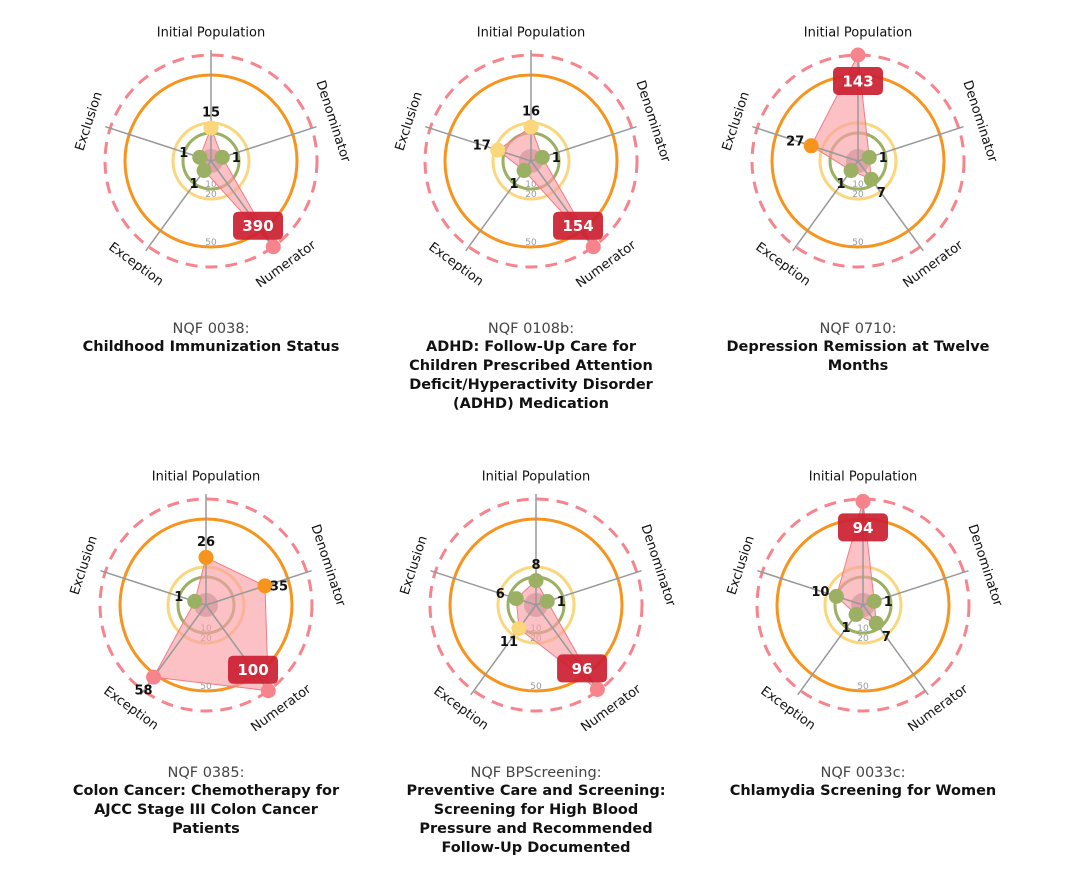 The image size is (1074, 884). Describe the element at coordinates (582, 668) in the screenshot. I see `value-badge: 96` at that location.